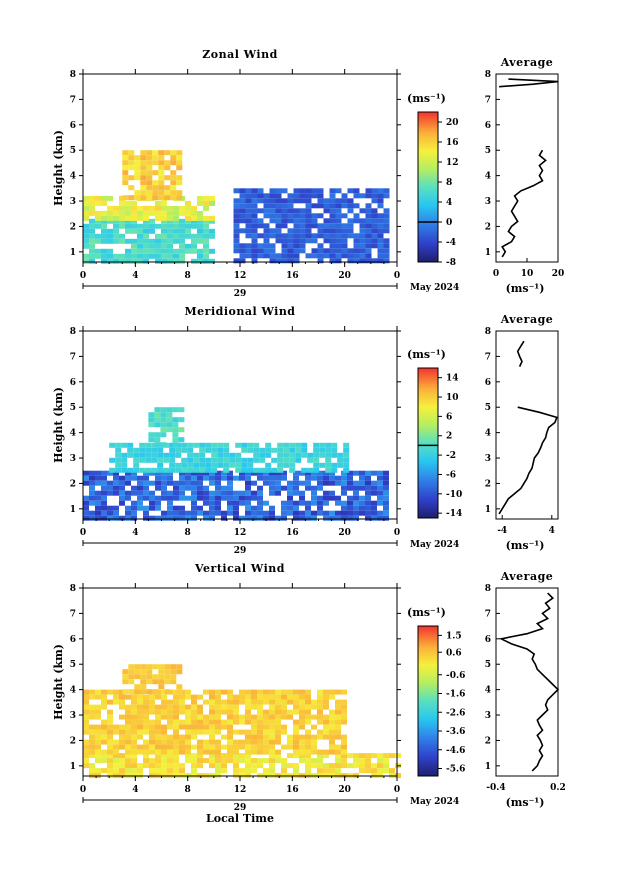  I want to click on y-tick-label: 4, so click(73, 691).